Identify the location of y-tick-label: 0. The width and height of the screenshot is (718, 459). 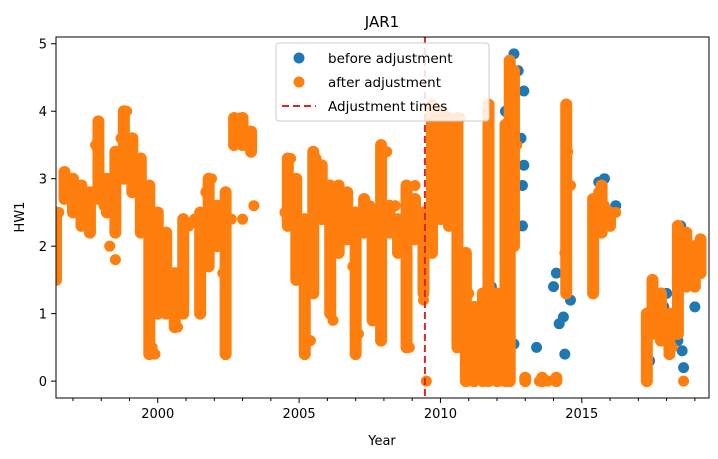
(43, 382).